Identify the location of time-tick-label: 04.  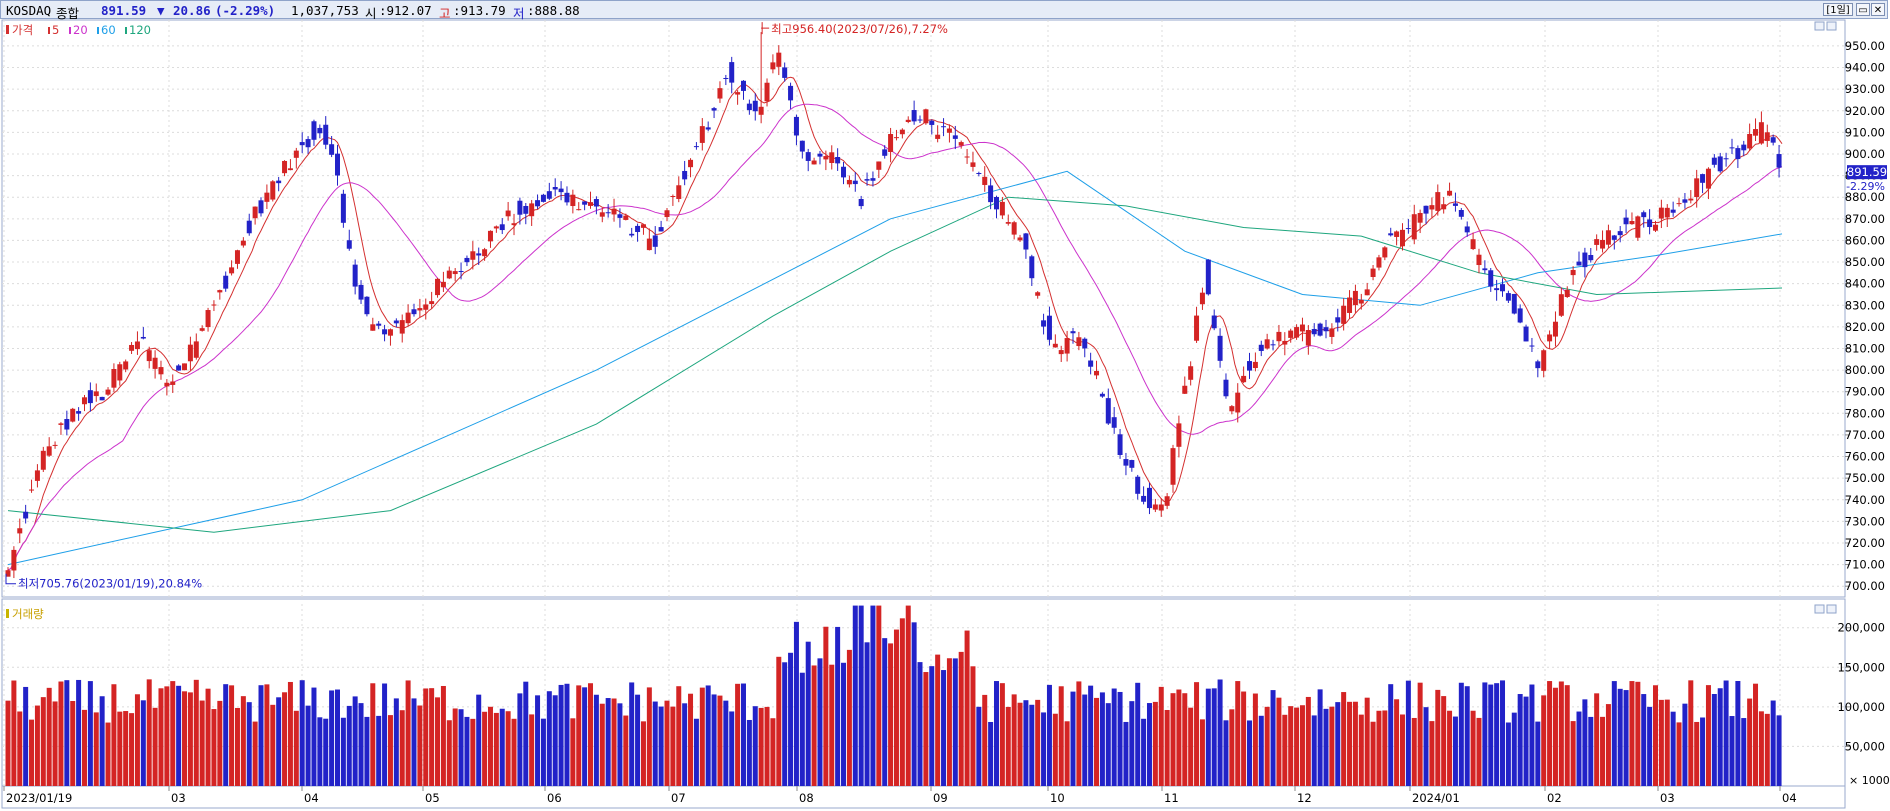
(311, 798).